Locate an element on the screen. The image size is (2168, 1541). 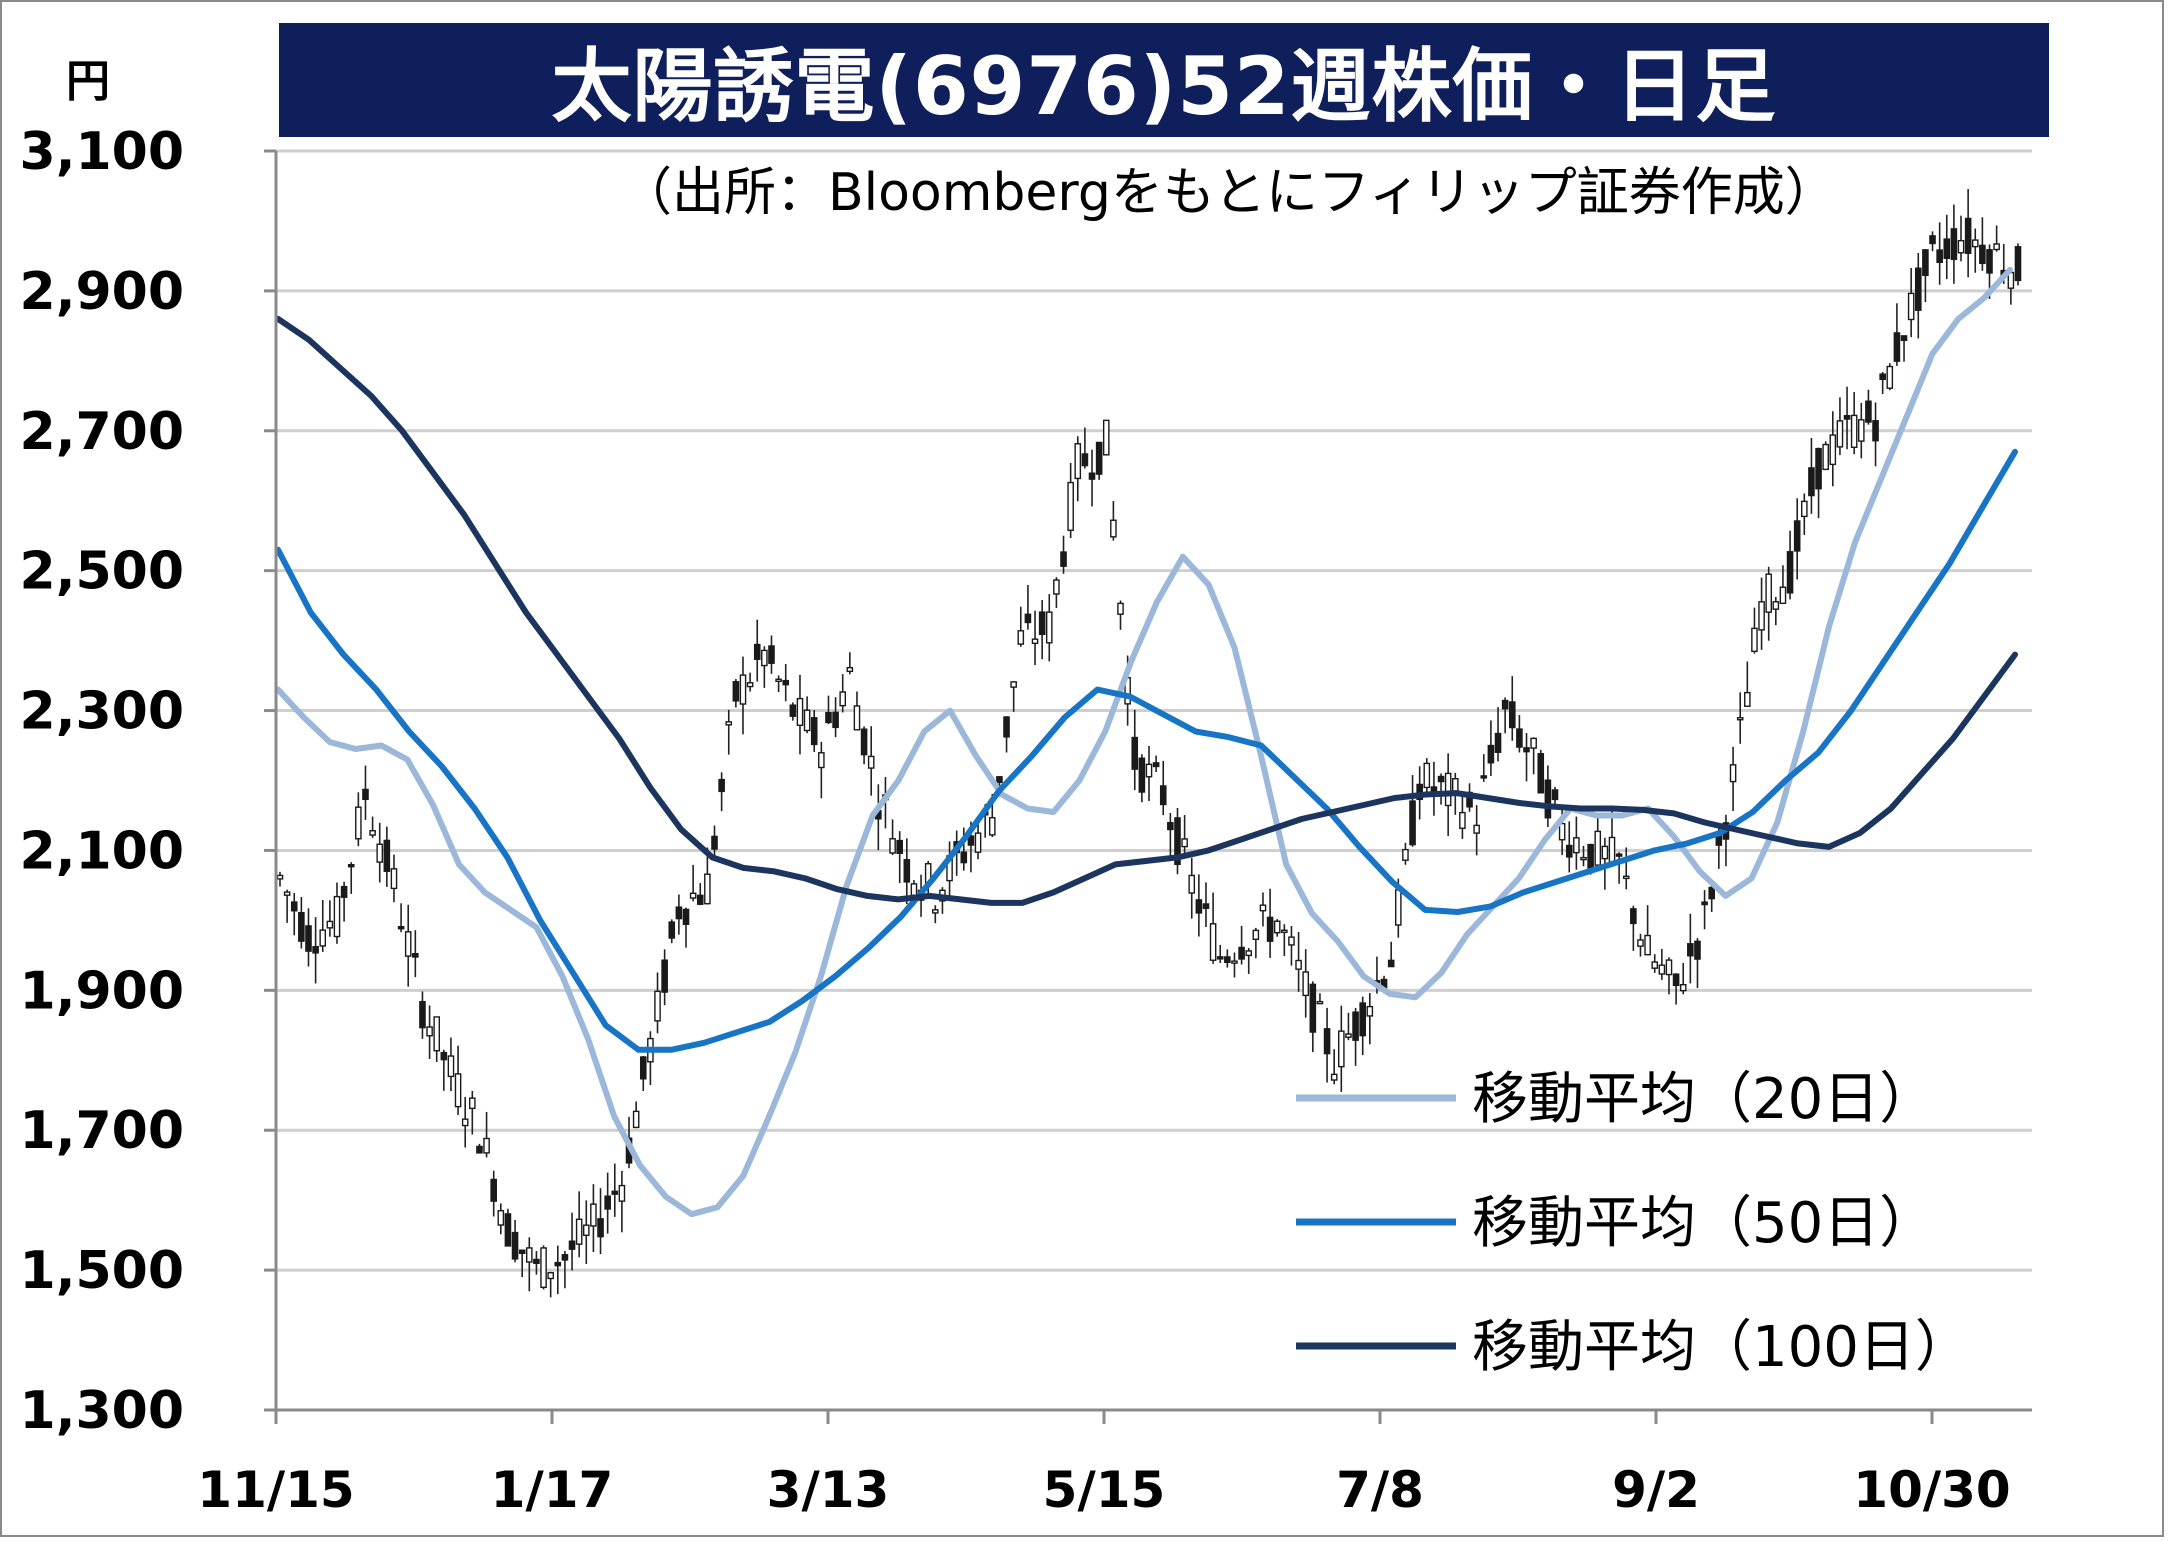
x-tick-label: 5/15 is located at coordinates (1104, 1490).